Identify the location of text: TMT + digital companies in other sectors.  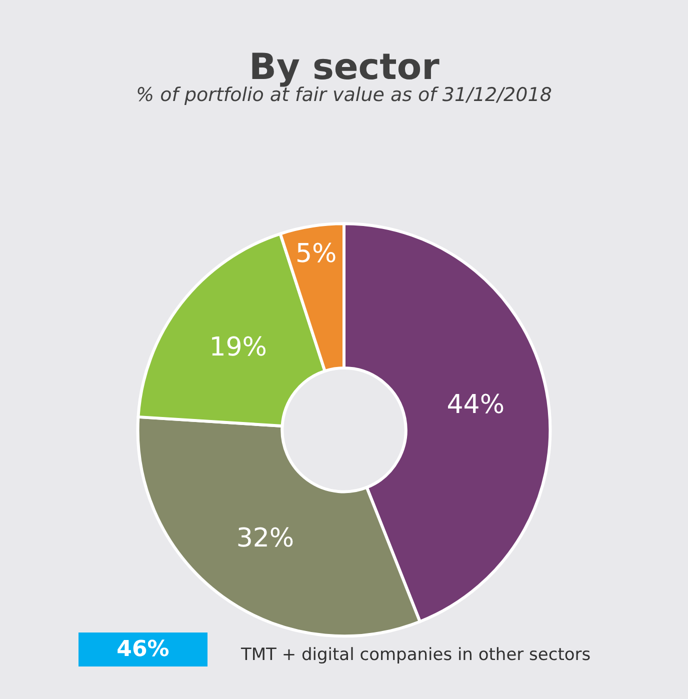
(415, 655).